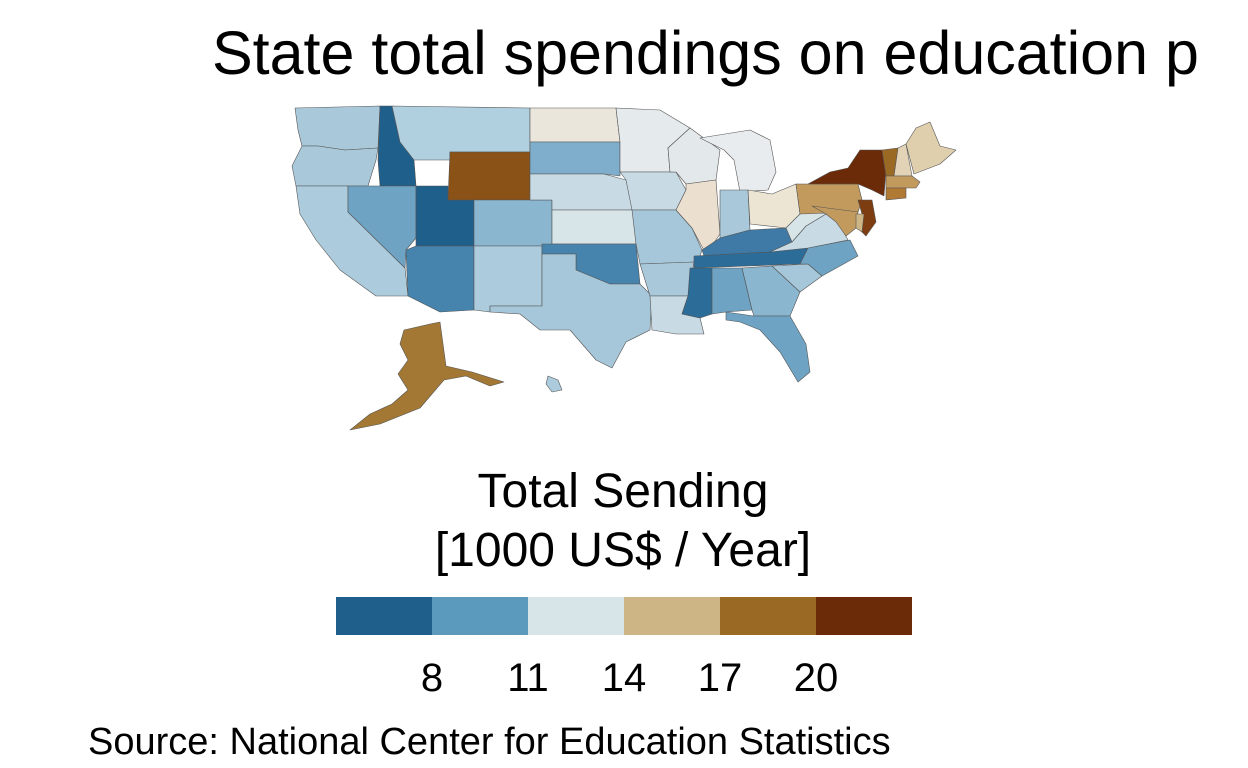 The height and width of the screenshot is (768, 1248). I want to click on state-south-dakota, so click(575, 159).